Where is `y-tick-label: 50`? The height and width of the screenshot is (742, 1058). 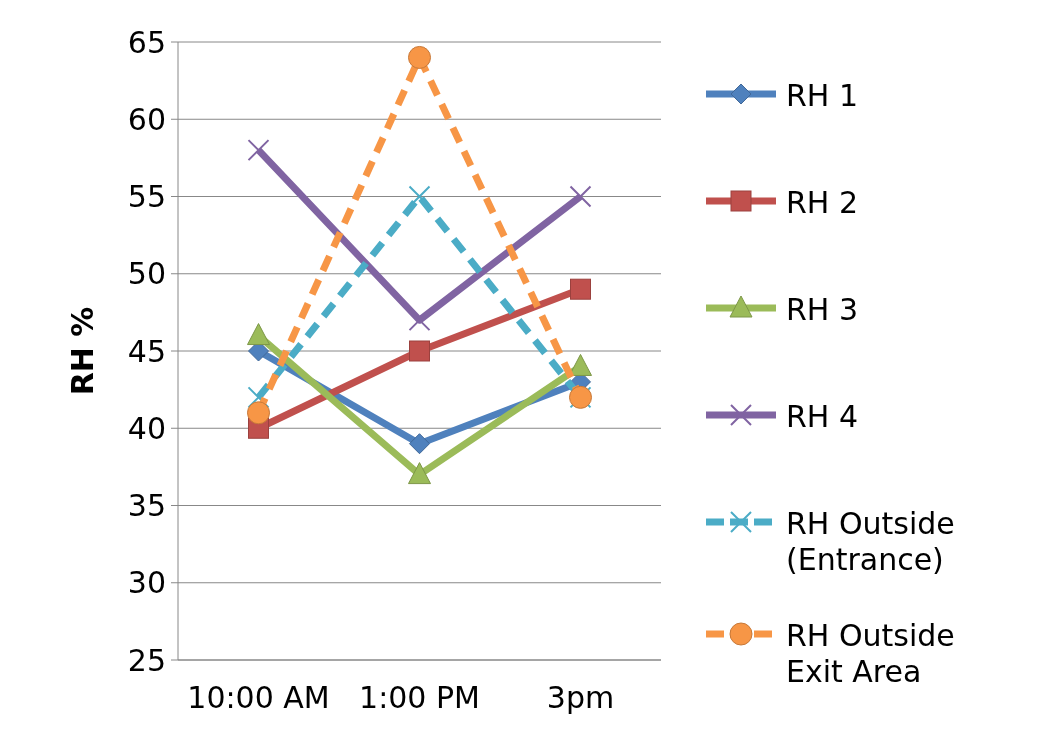 y-tick-label: 50 is located at coordinates (146, 274).